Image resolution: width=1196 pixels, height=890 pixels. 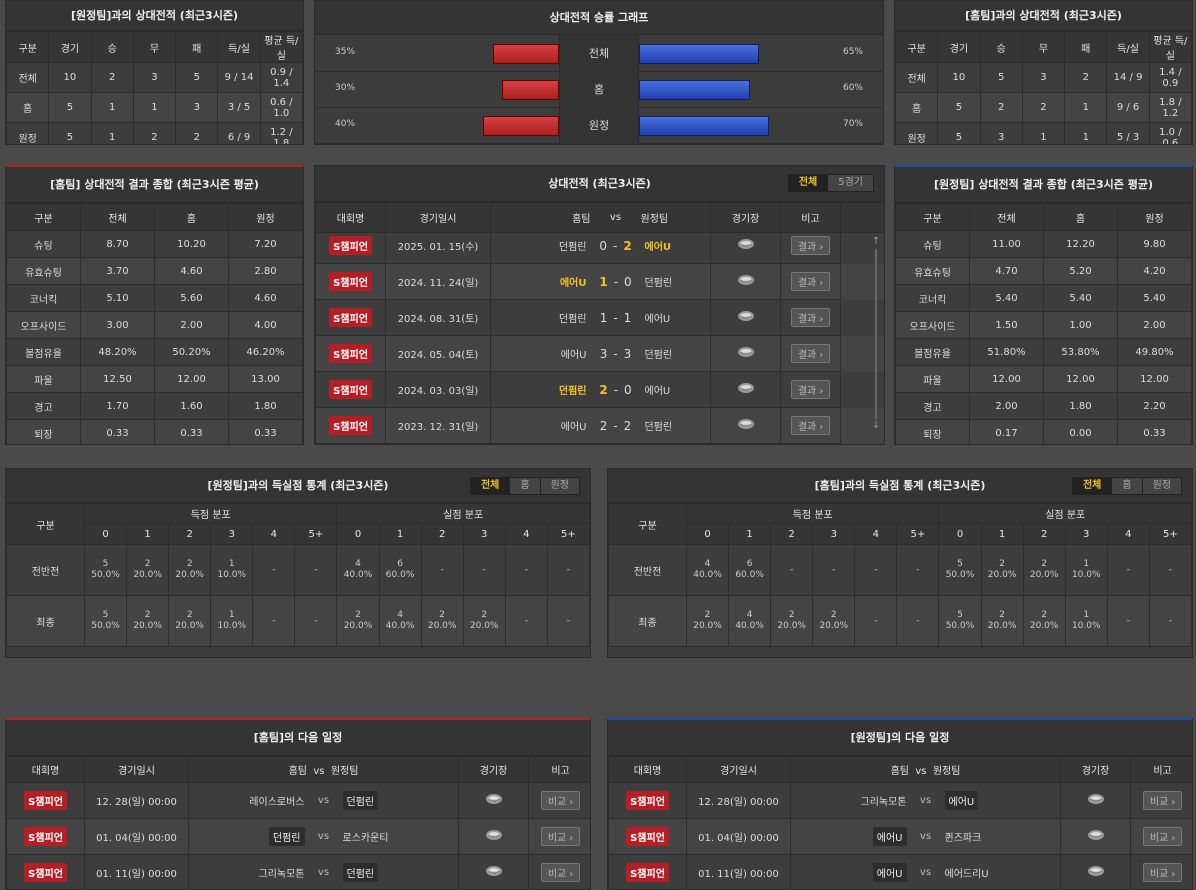 I want to click on cell-value: 5.40, so click(x=1006, y=298).